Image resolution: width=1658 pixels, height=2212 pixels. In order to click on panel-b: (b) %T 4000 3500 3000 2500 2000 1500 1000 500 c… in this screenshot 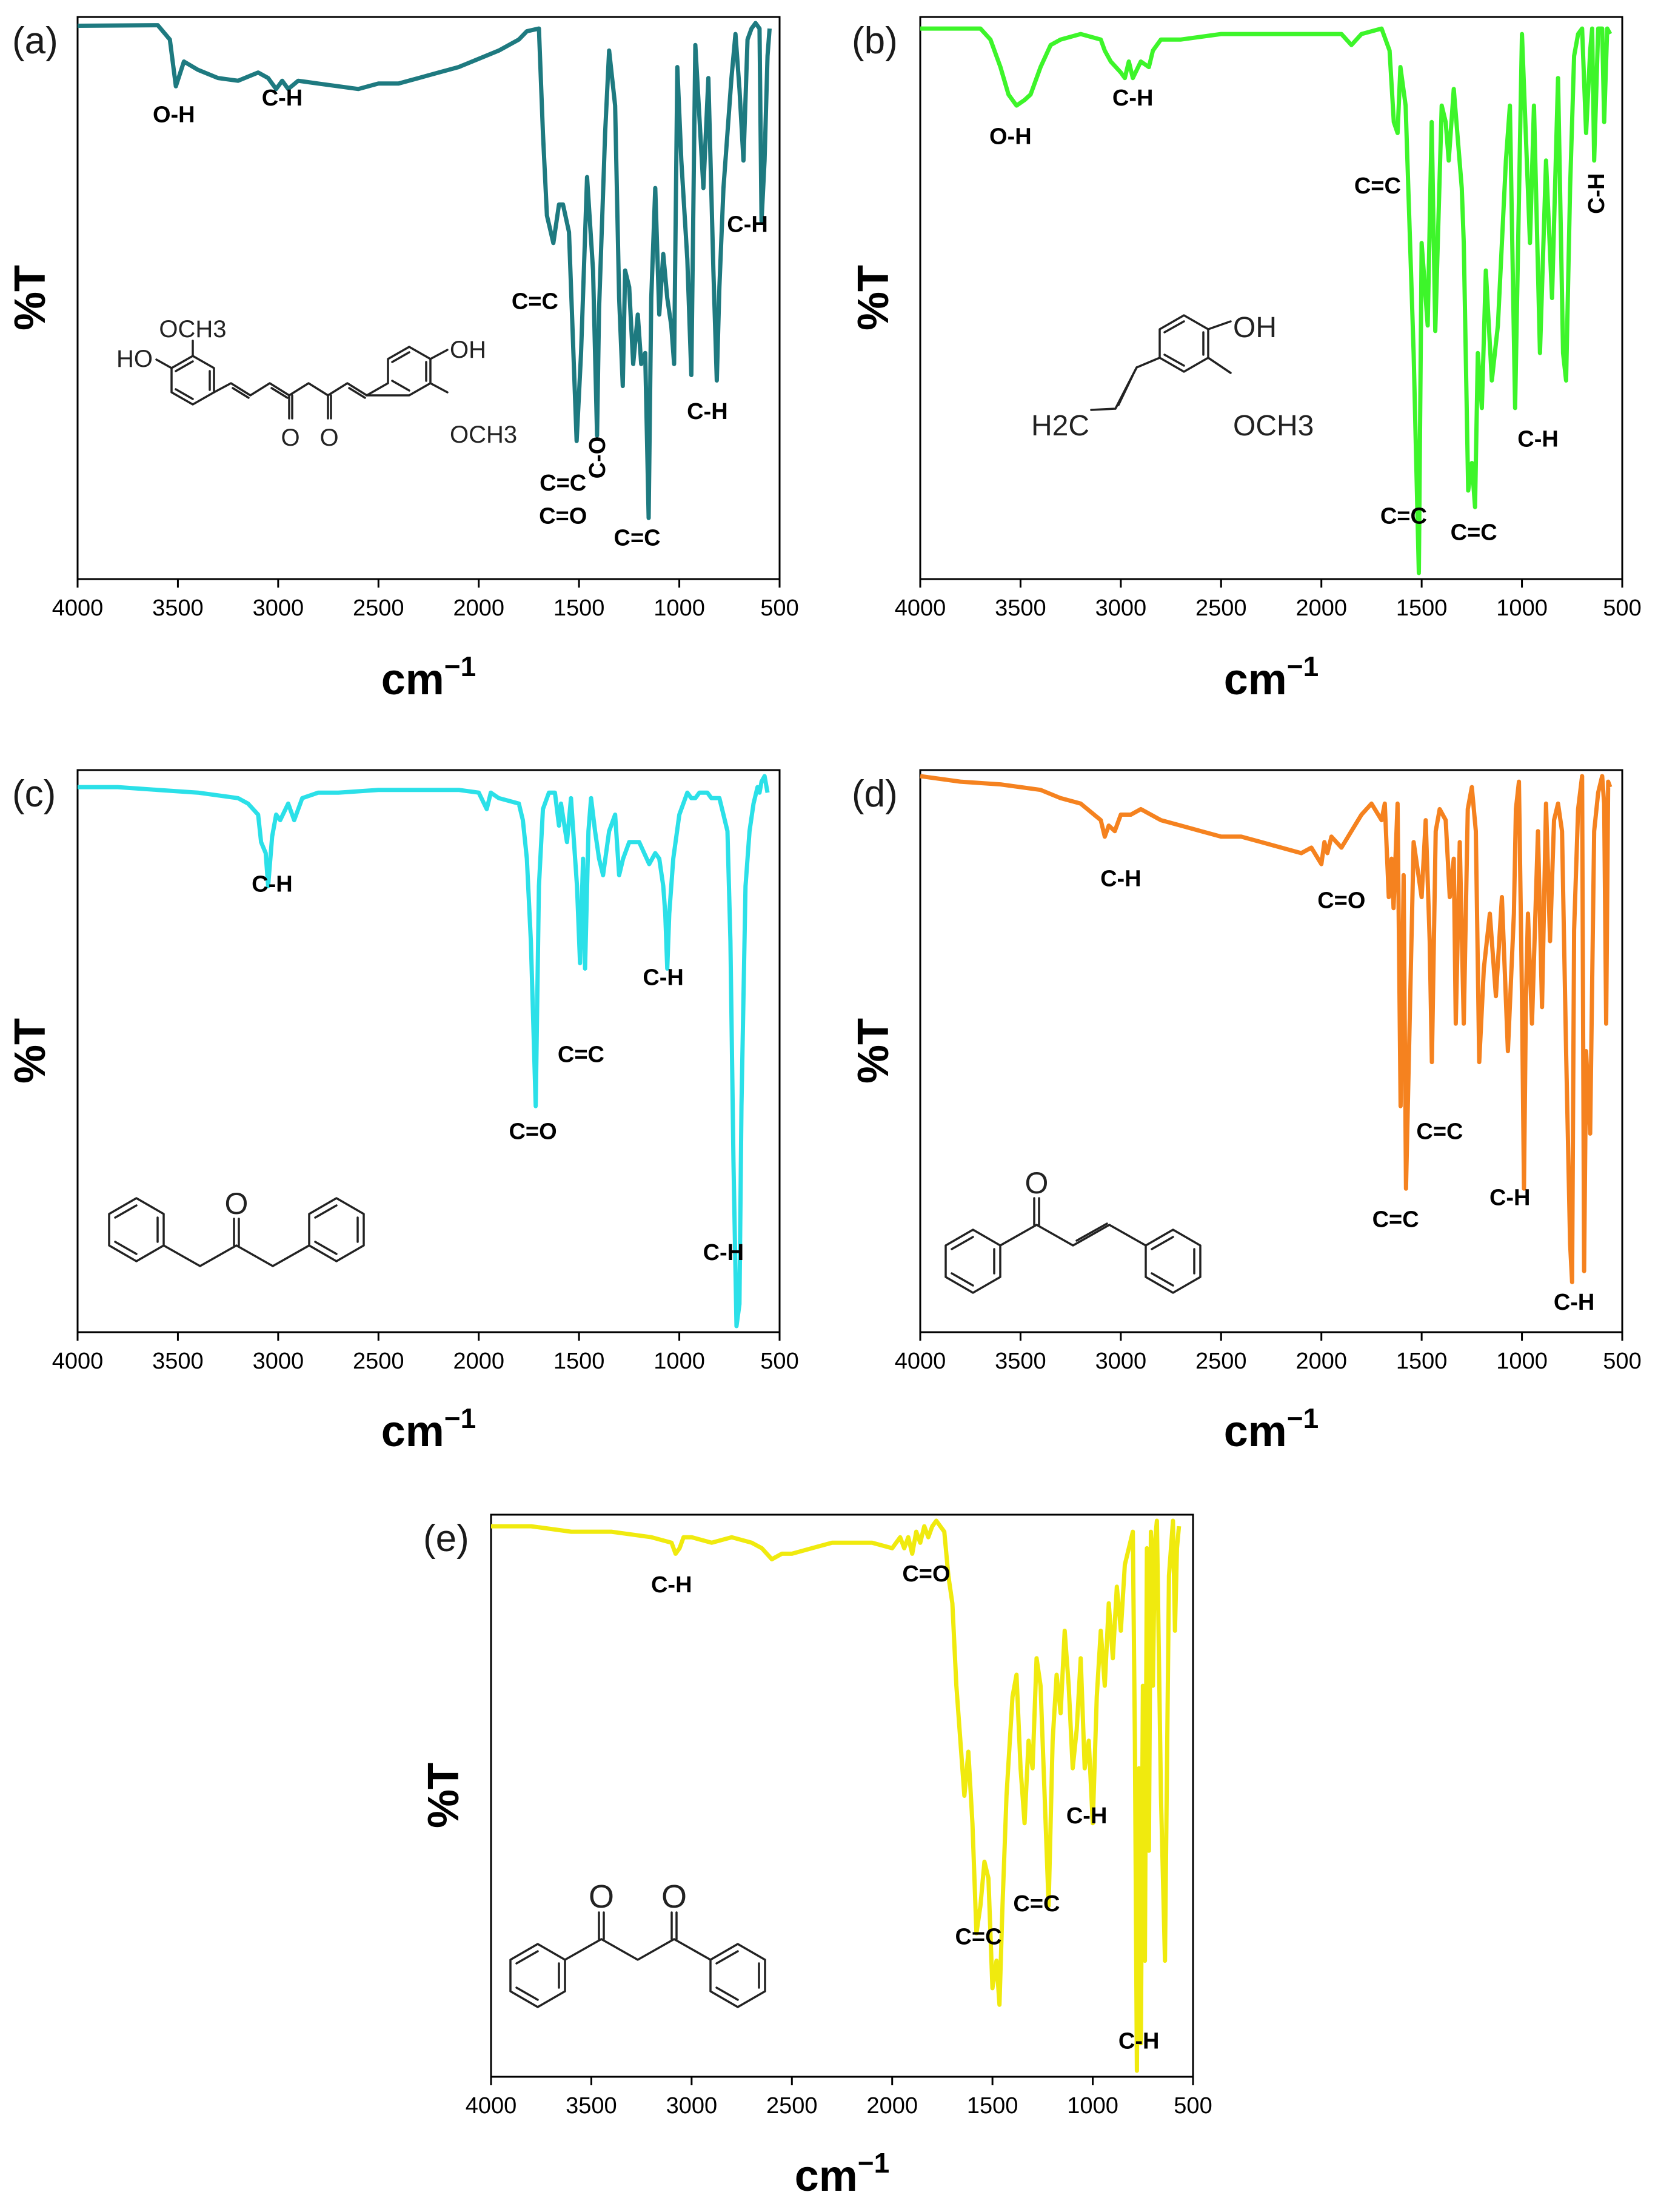, I will do `click(1245, 360)`.